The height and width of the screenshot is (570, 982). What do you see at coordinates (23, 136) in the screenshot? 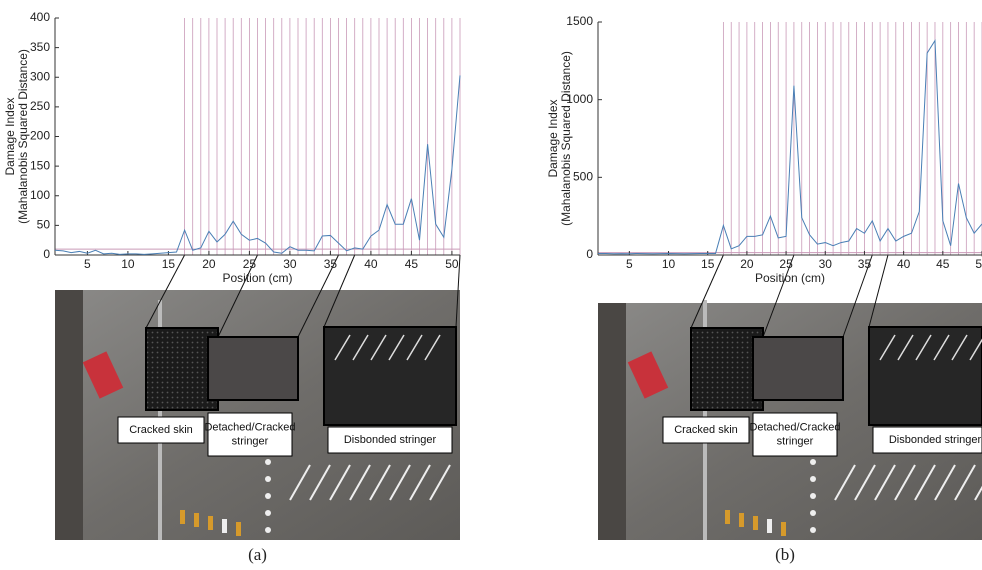
I see `y-axis-label: (Mahalanobis Squared Distance)` at bounding box center [23, 136].